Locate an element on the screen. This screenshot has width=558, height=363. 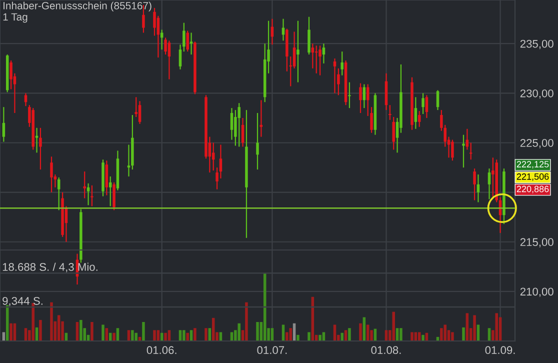
y-tick-label: 235,00 is located at coordinates (537, 45).